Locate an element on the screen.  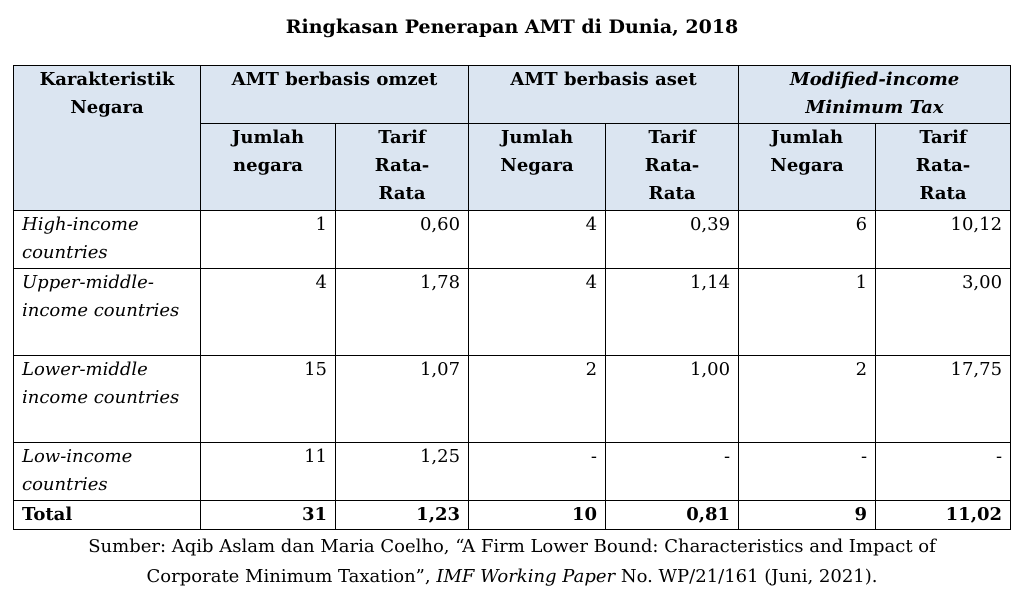
table-cell: 0,81 is located at coordinates (672, 515).